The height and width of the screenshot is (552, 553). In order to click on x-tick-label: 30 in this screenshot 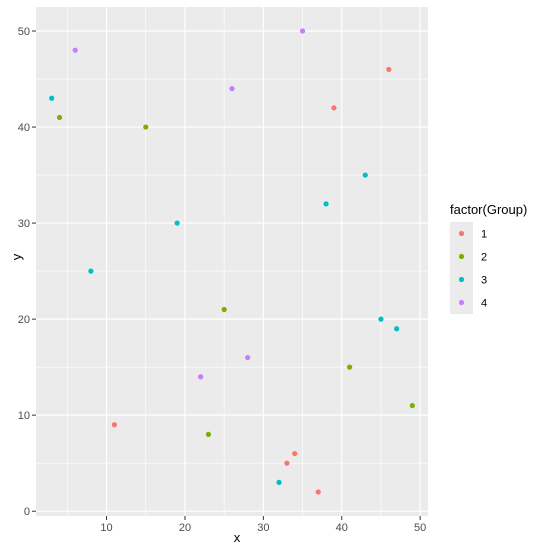, I will do `click(263, 528)`.